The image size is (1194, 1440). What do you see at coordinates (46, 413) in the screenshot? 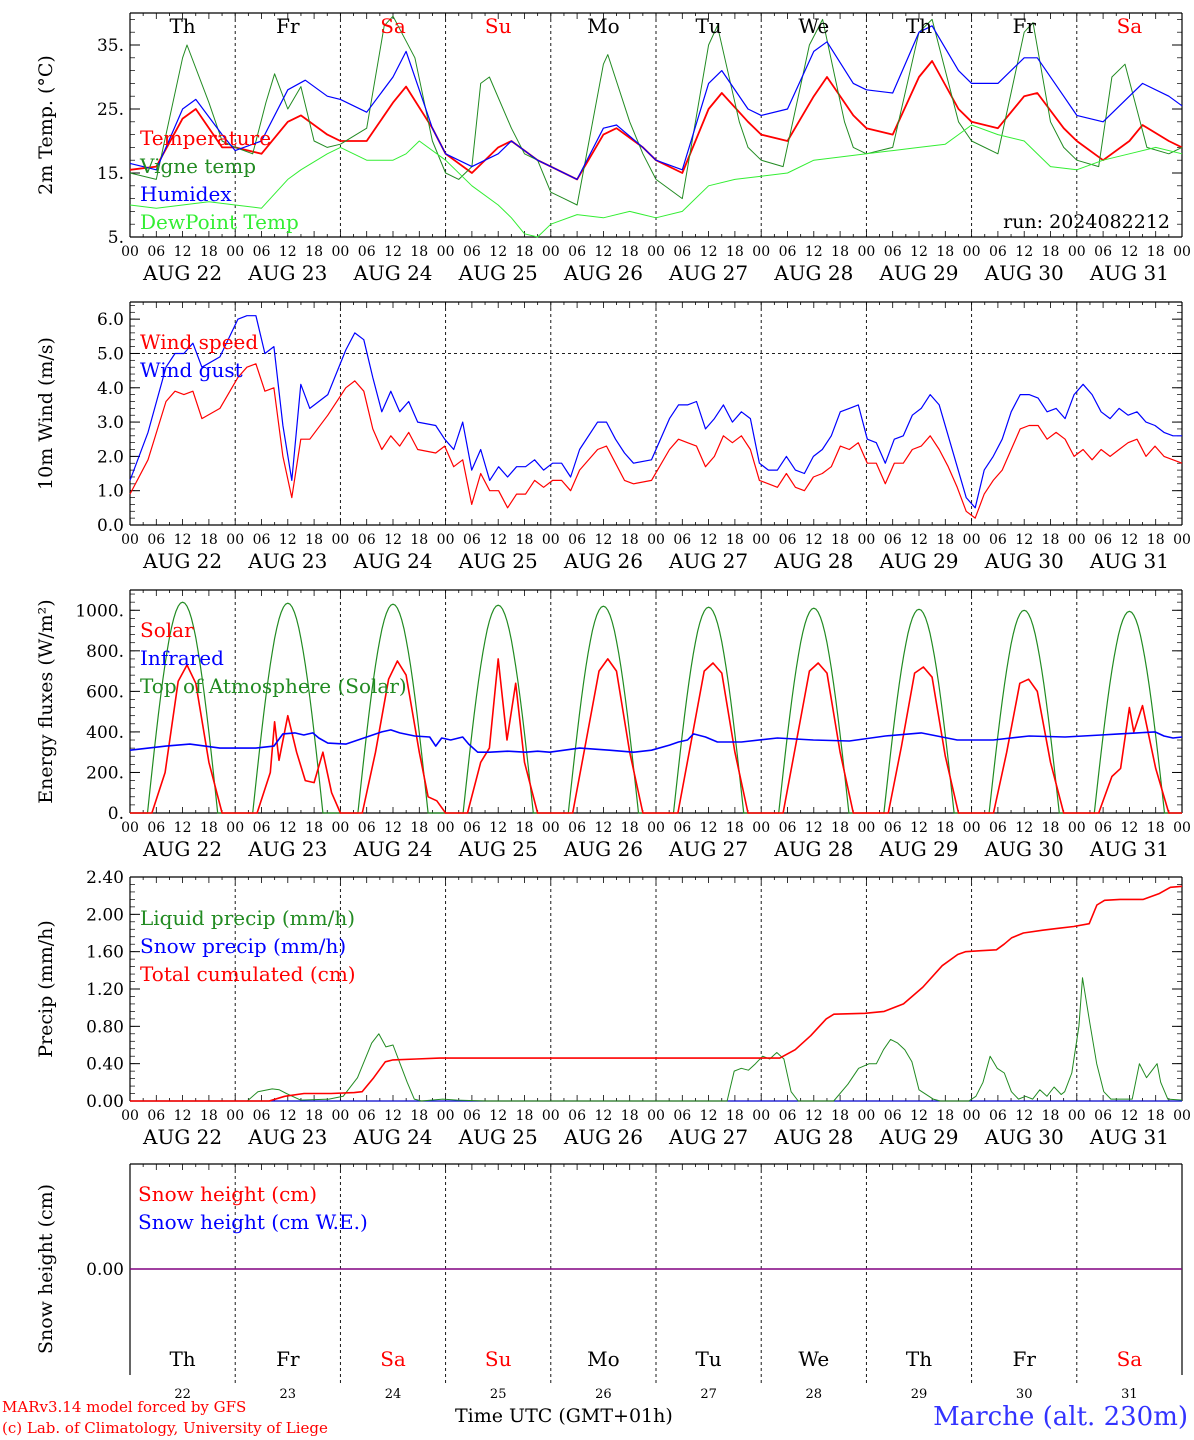
I see `y-axis-label: 10m Wind (m/s)` at bounding box center [46, 413].